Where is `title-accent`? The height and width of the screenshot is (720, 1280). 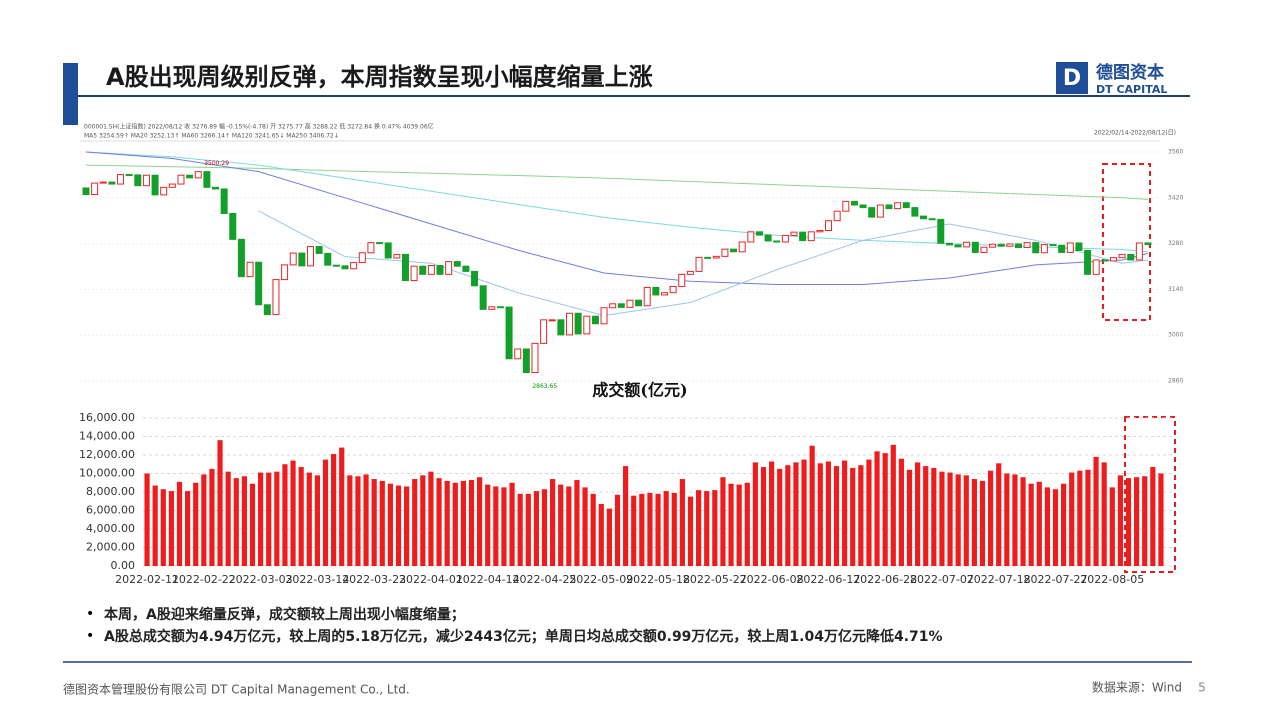 title-accent is located at coordinates (70, 94).